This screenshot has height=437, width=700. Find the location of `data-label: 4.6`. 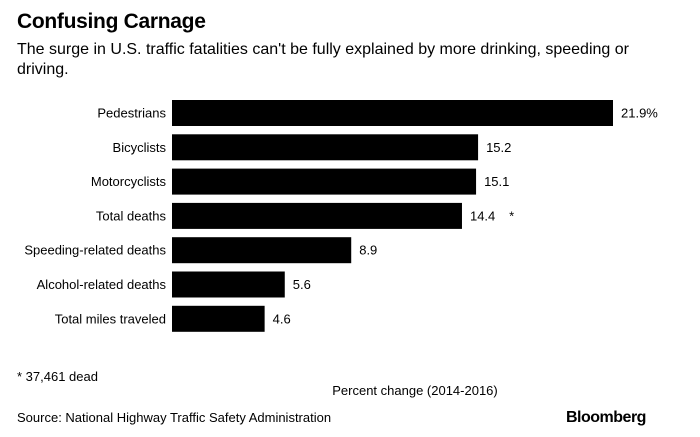

data-label: 4.6 is located at coordinates (282, 318).